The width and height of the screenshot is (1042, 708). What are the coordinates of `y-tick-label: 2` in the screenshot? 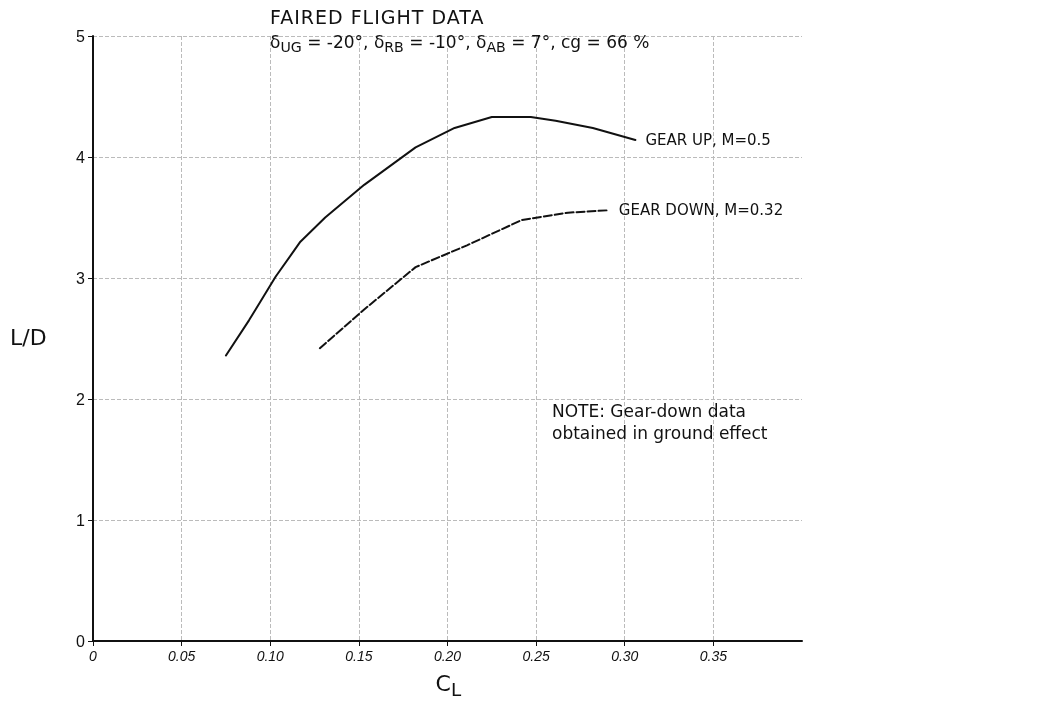 It's located at (81, 399).